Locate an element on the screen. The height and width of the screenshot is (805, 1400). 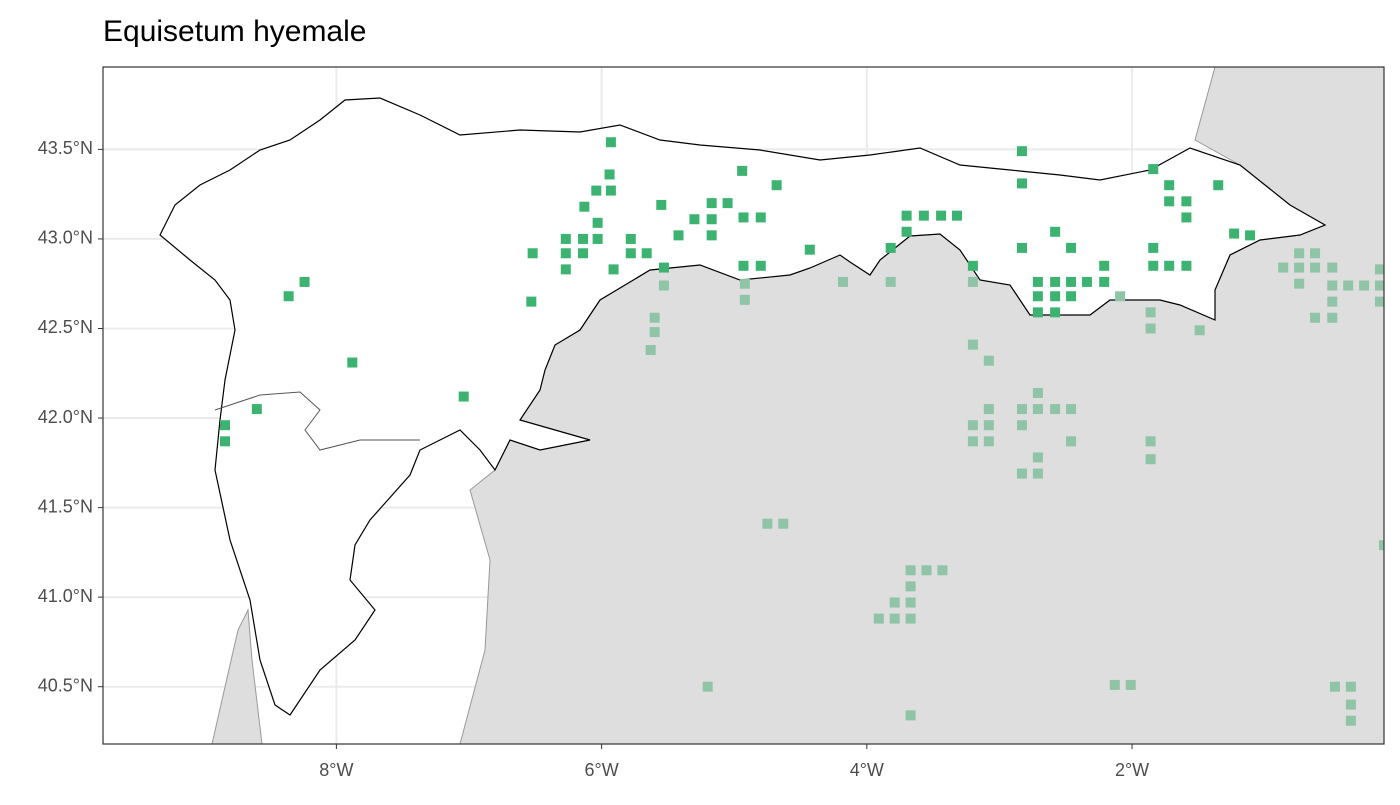
x-tick-label: 4°W is located at coordinates (867, 770).